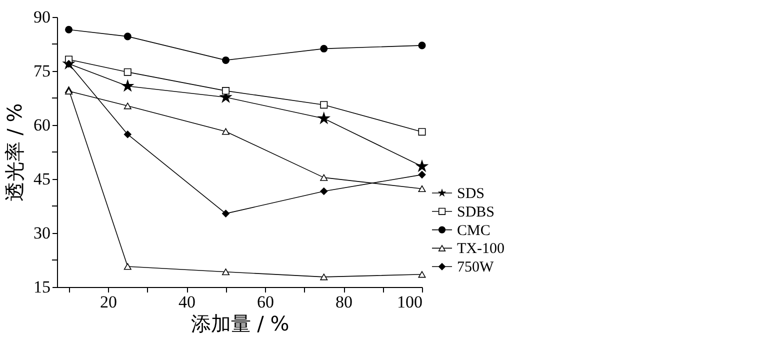 This screenshot has height=345, width=782. I want to click on x-tick-label: 60, so click(265, 302).